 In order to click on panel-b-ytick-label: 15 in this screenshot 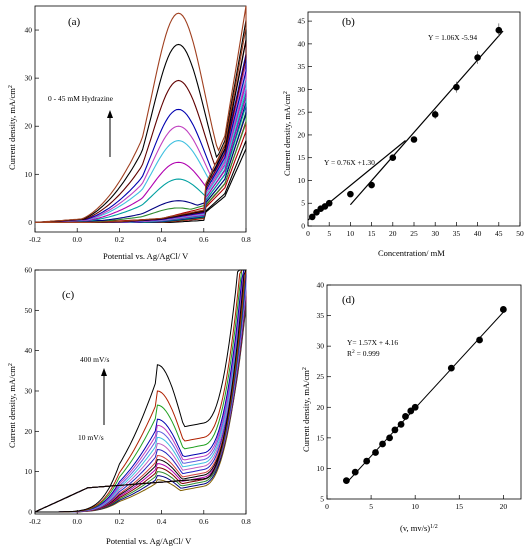, I will do `click(302, 157)`.